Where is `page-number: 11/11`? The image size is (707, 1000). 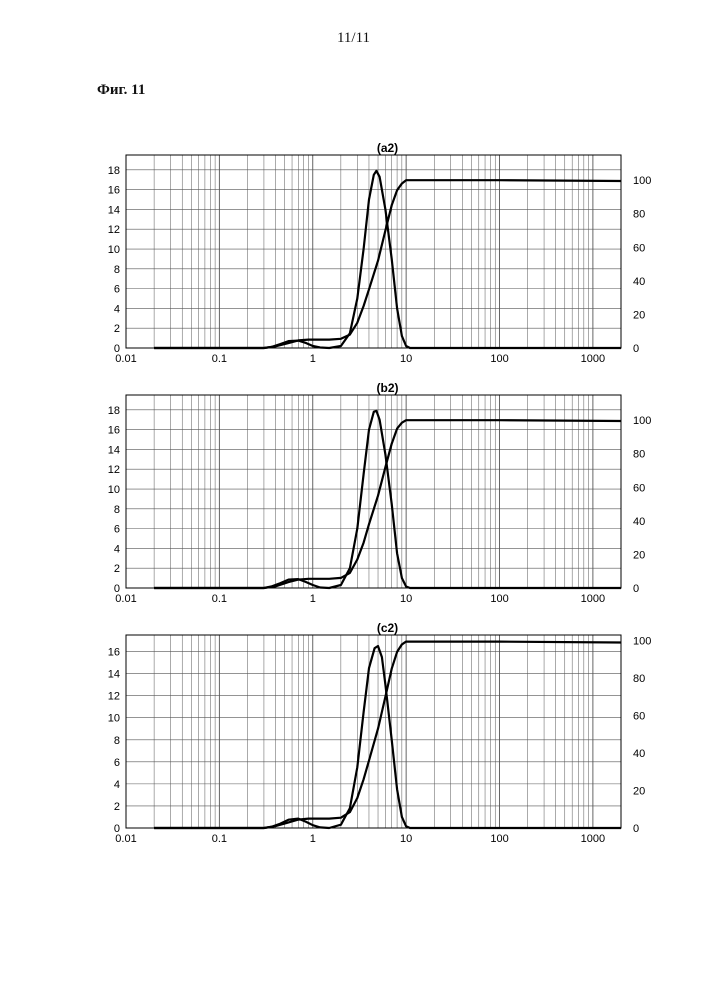 page-number: 11/11 is located at coordinates (353, 38).